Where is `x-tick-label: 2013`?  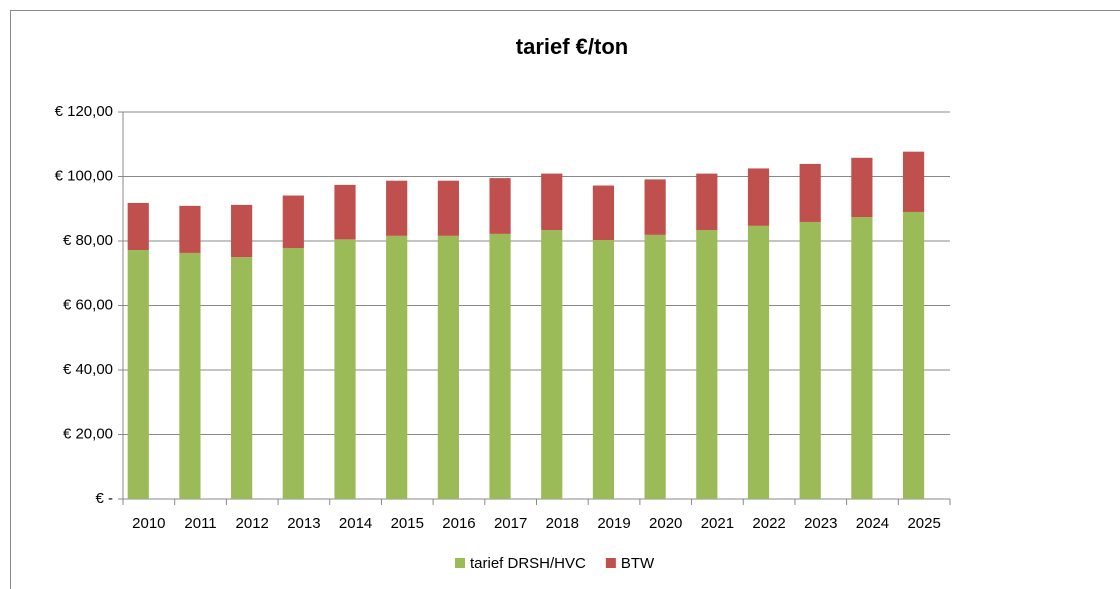
x-tick-label: 2013 is located at coordinates (303, 523).